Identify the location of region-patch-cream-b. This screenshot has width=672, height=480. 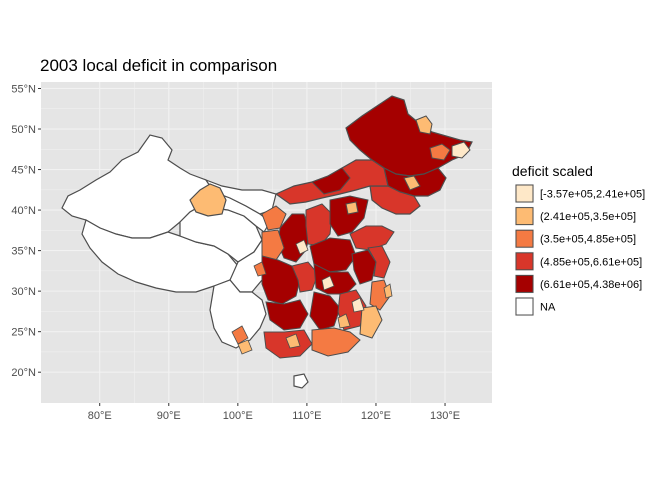
(328, 283).